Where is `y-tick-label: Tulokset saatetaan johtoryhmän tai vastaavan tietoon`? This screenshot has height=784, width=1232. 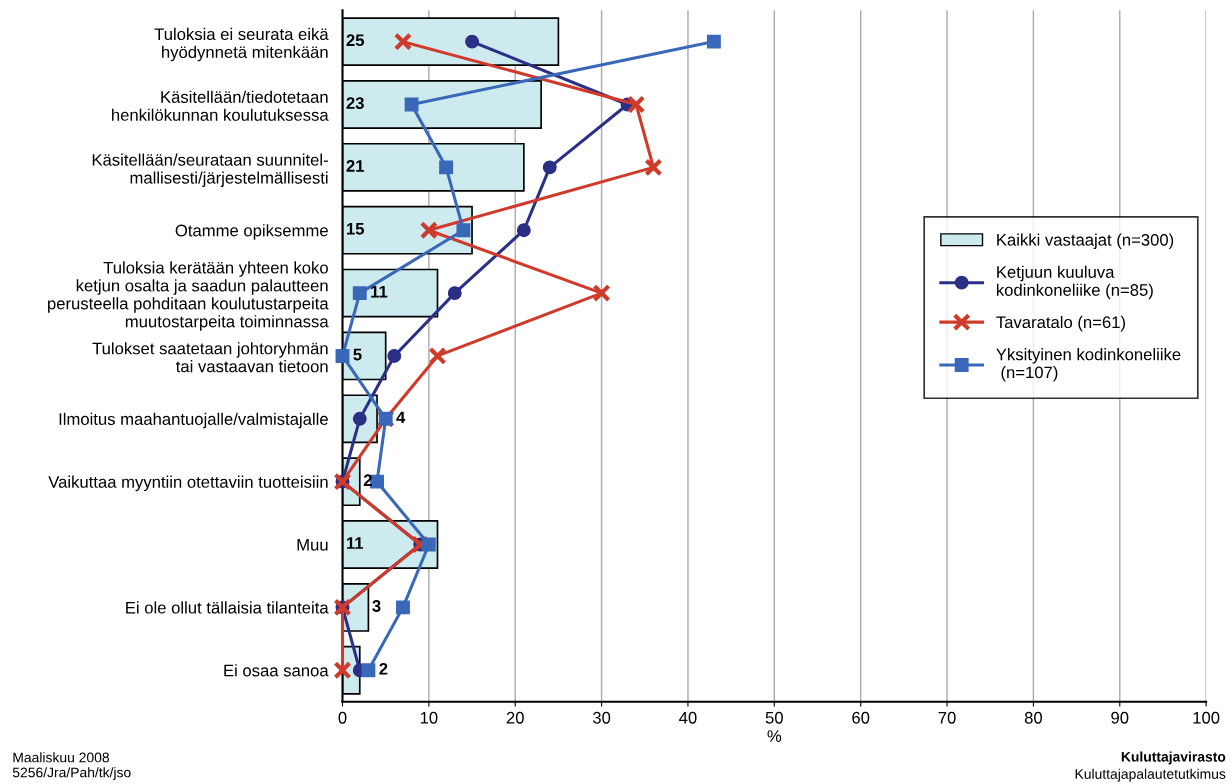
y-tick-label: Tulokset saatetaan johtoryhmän tai vastaavan tietoon is located at coordinates (210, 357).